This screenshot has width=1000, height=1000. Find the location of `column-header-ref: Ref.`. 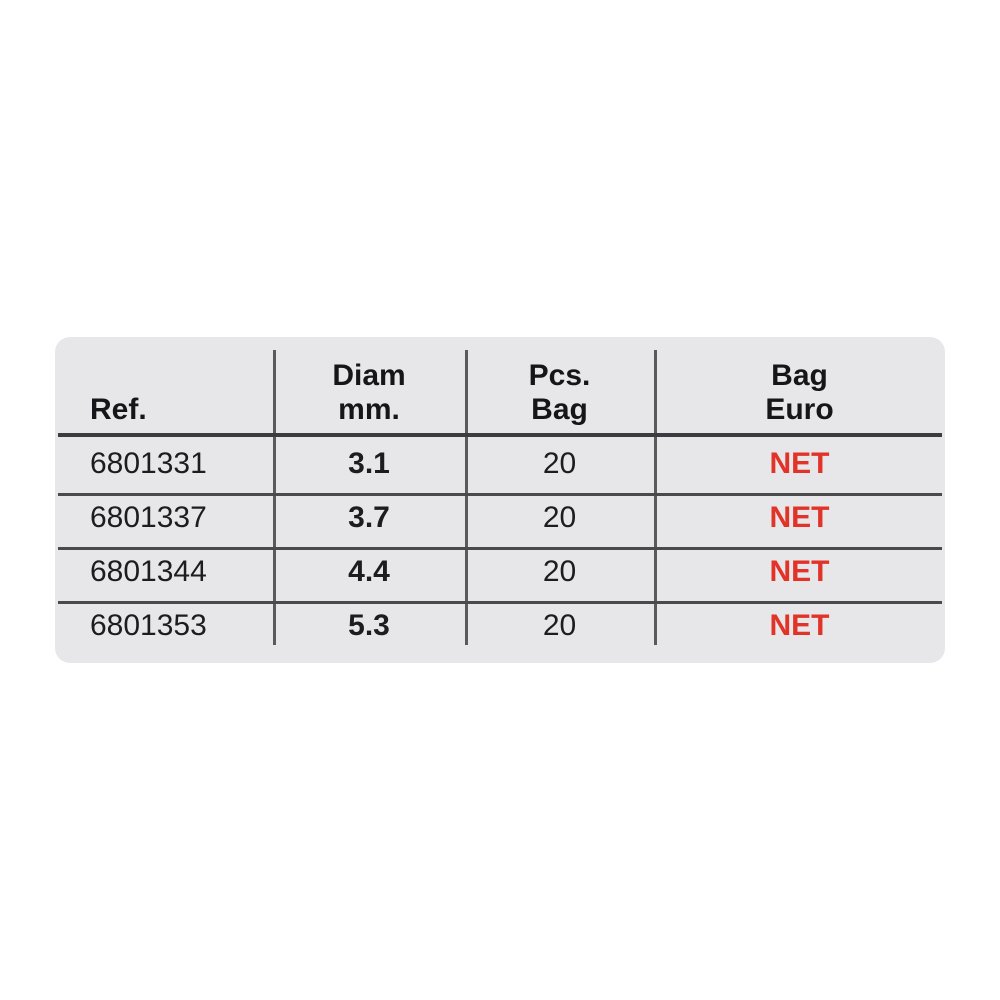

column-header-ref: Ref. is located at coordinates (118, 409).